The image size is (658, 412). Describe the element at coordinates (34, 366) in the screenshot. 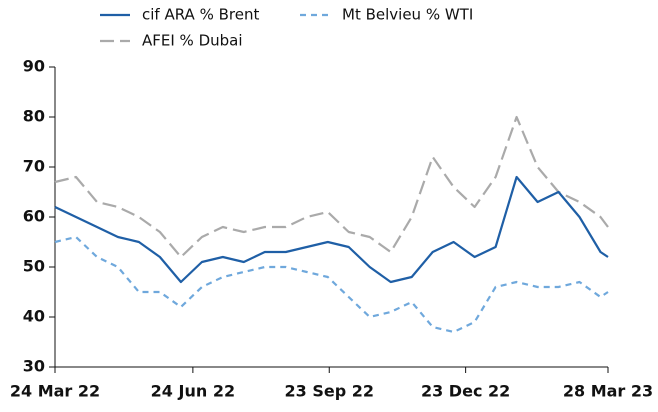

I see `y-tick-label: 30` at that location.